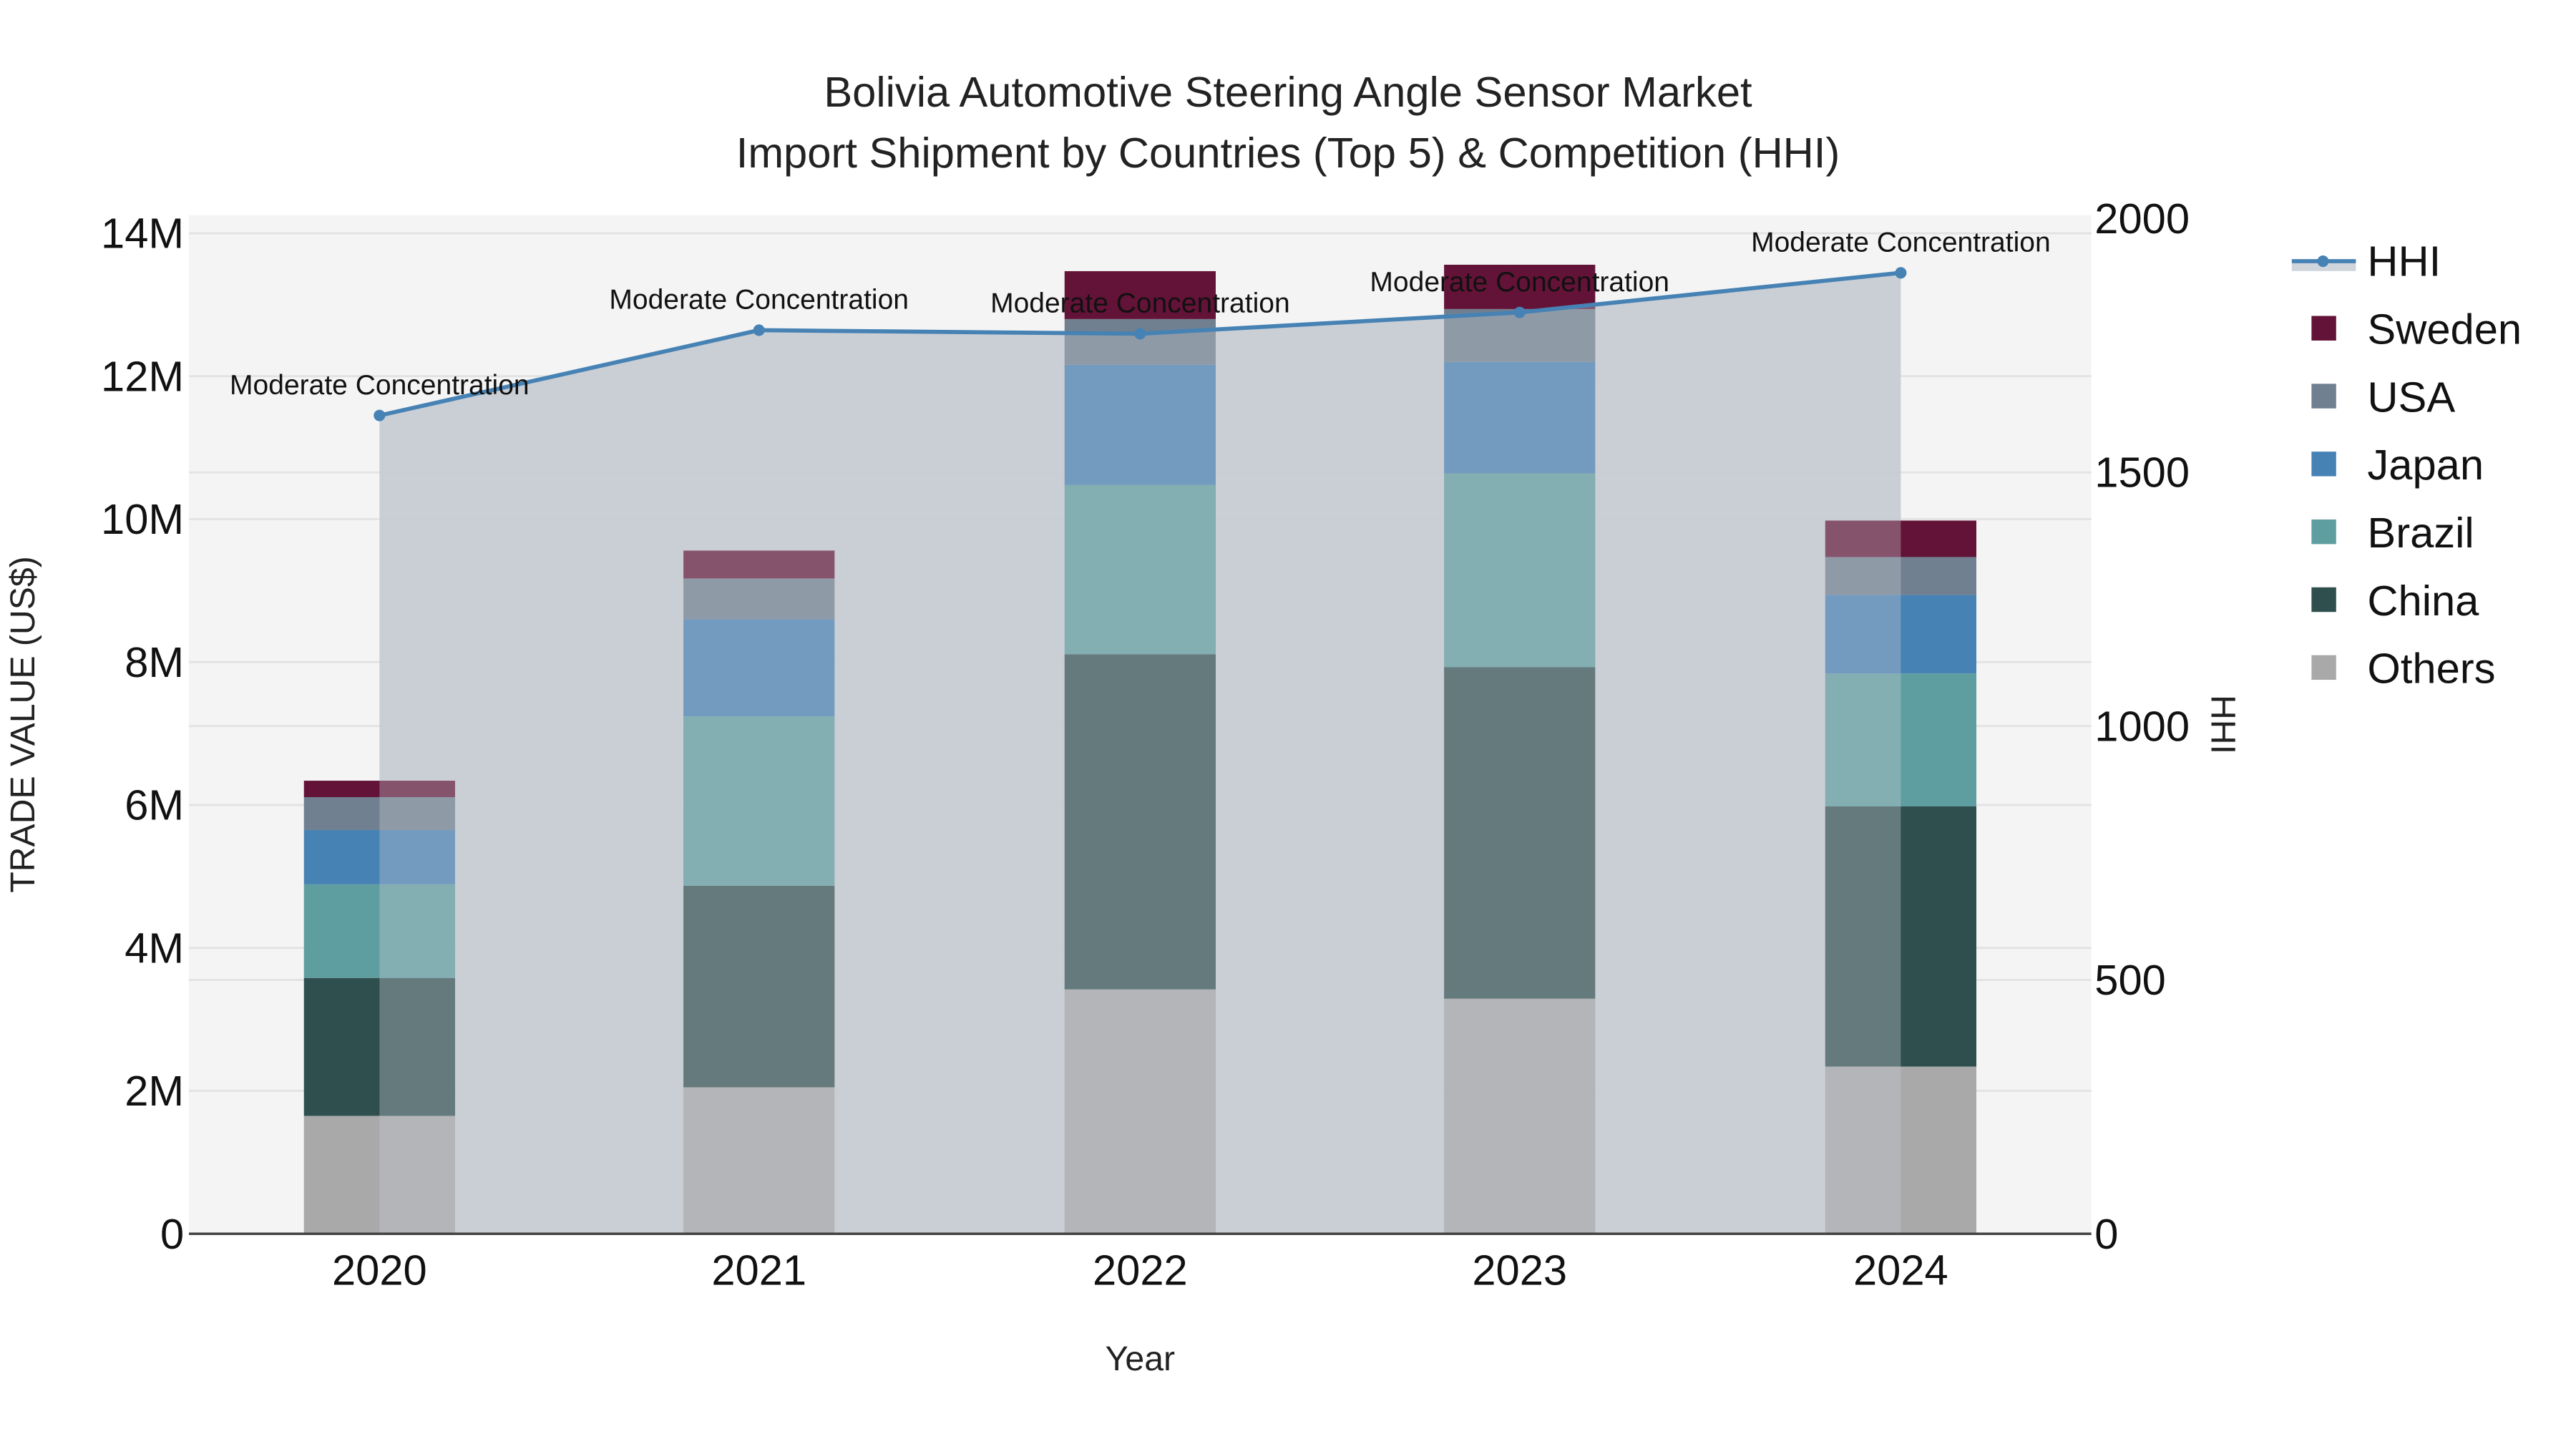  I want to click on legend: HHI Sweden USA Japan Brazil China Others, so click(2406, 465).